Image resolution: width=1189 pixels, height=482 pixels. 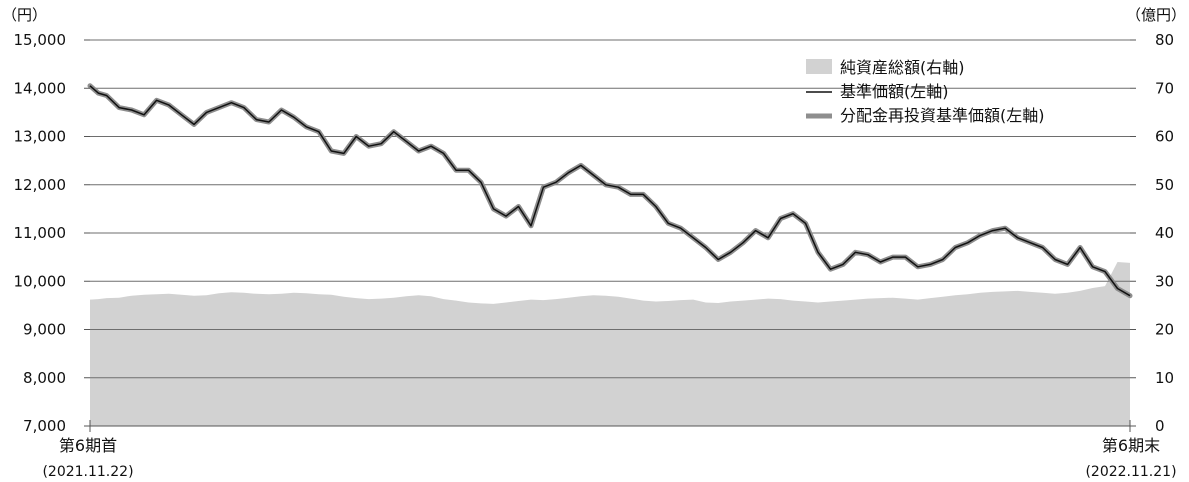 I want to click on legend-reinvested-nav: 分配金再投資基準価額(左軸), so click(x=942, y=115).